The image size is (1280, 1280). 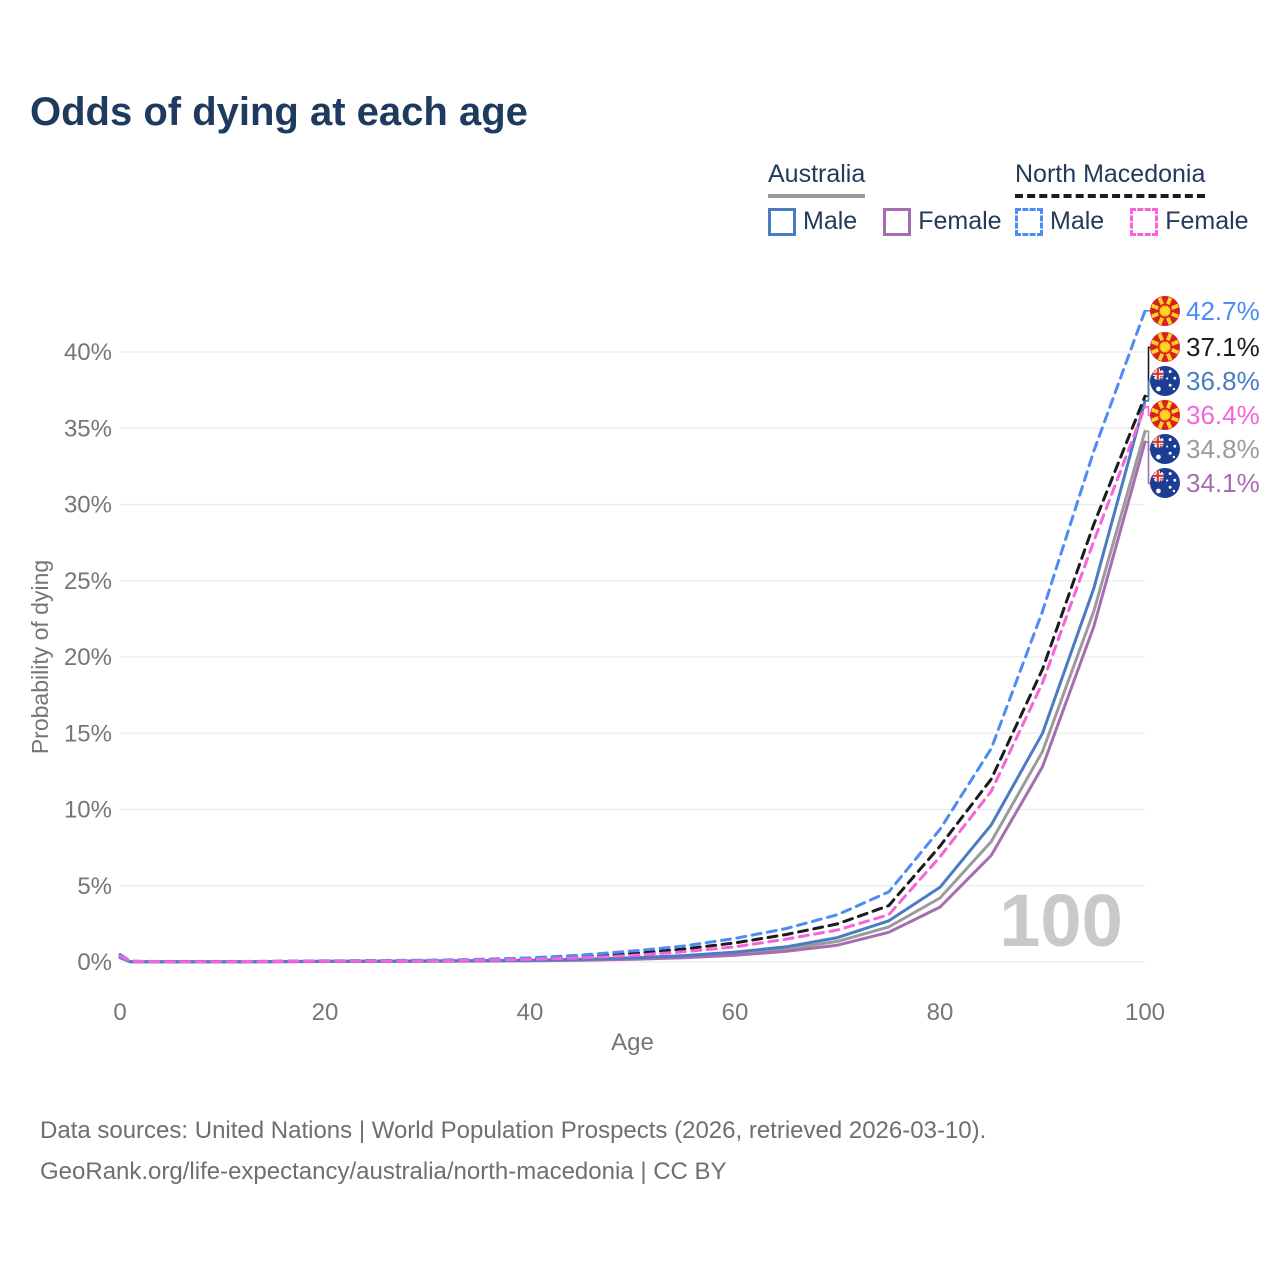 I want to click on y-tick-label: 30%, so click(x=88, y=505).